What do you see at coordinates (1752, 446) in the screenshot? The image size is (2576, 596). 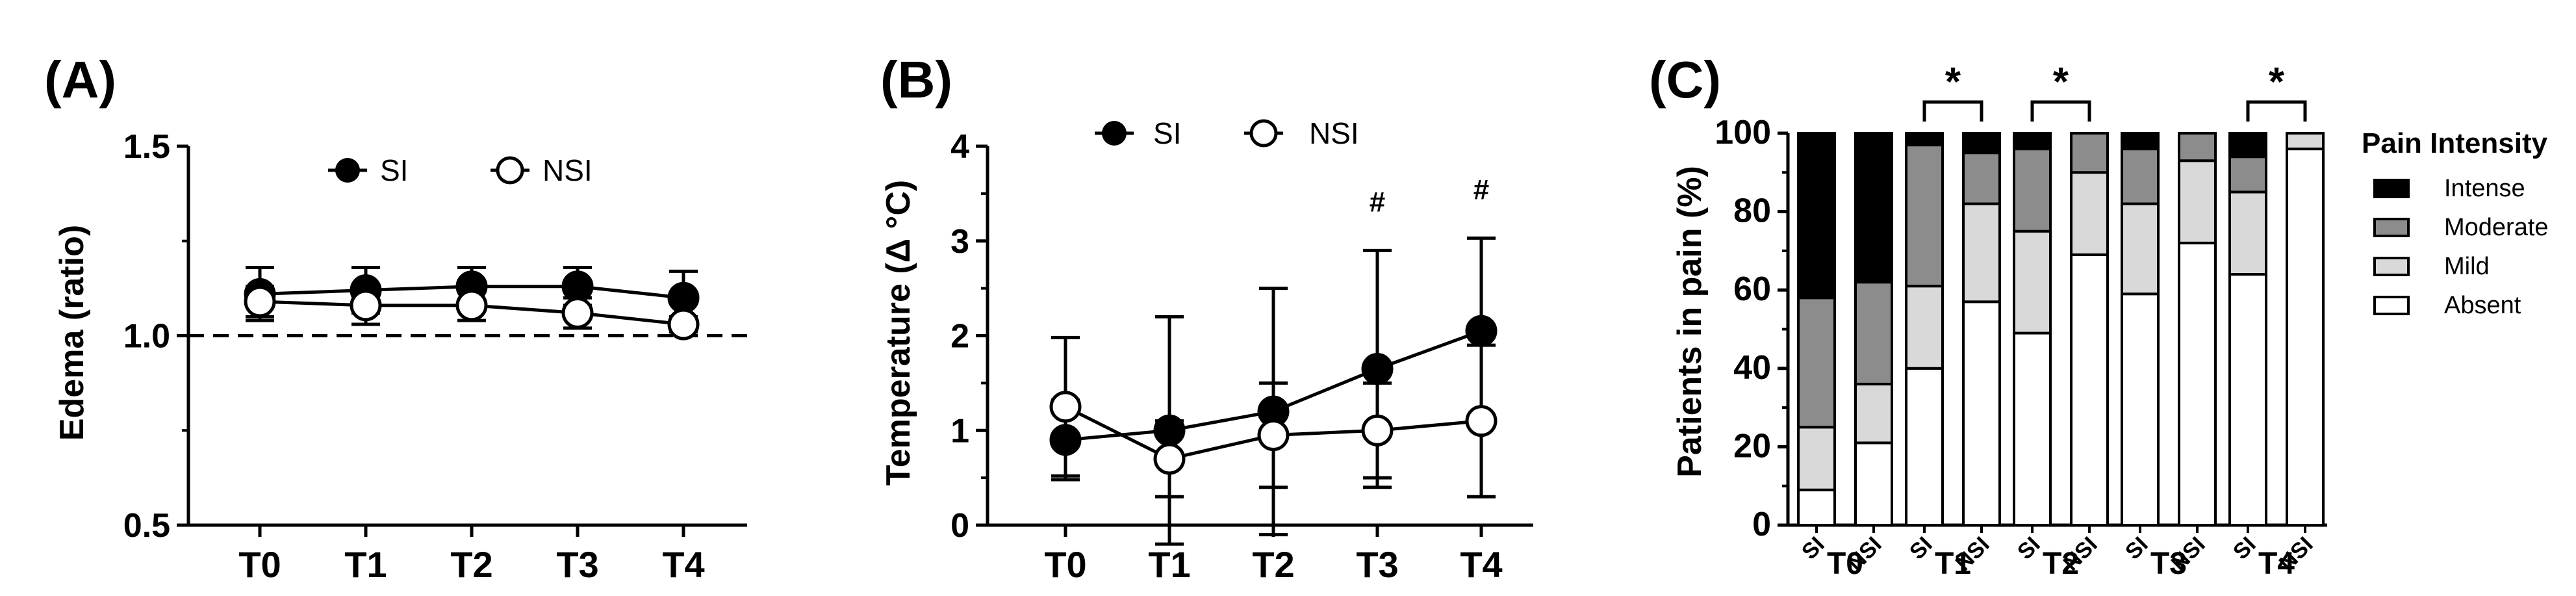 I see `y-tick-label: 20` at bounding box center [1752, 446].